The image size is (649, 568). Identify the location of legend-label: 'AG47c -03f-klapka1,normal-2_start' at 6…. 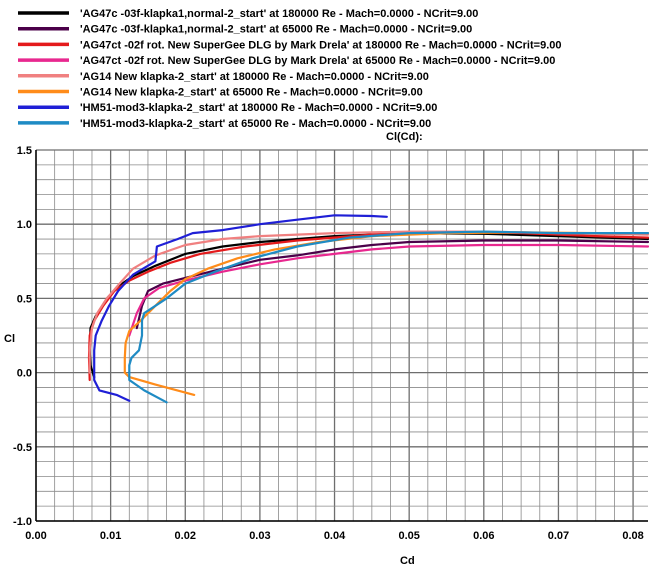
(276, 30).